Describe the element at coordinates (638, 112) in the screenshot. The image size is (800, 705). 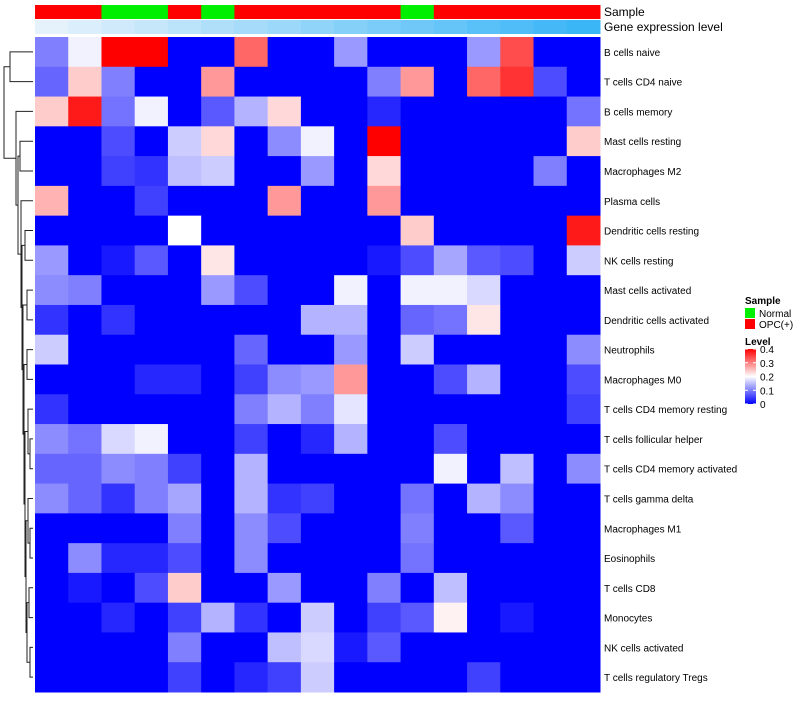
I see `row-label: B cells memory` at that location.